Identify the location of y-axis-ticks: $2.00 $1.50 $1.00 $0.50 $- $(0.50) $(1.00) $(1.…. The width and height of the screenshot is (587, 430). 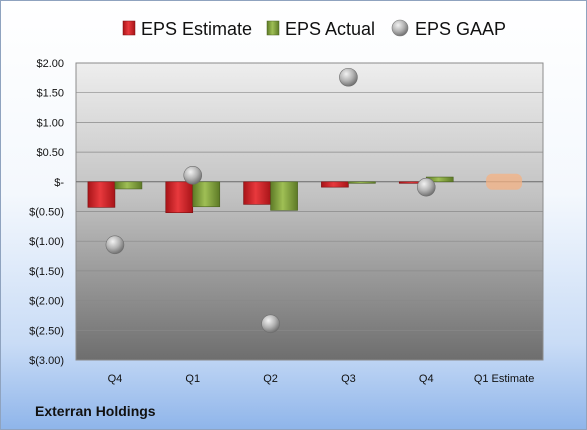
(46, 212).